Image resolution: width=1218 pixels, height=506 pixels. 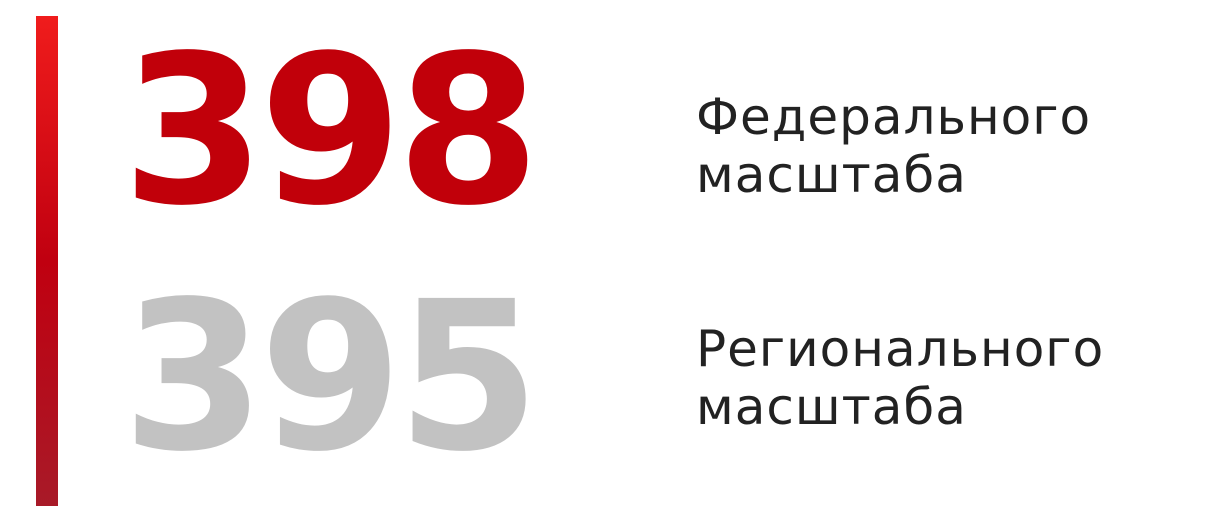 I want to click on stat-label: Регионального масштаба, so click(x=900, y=378).